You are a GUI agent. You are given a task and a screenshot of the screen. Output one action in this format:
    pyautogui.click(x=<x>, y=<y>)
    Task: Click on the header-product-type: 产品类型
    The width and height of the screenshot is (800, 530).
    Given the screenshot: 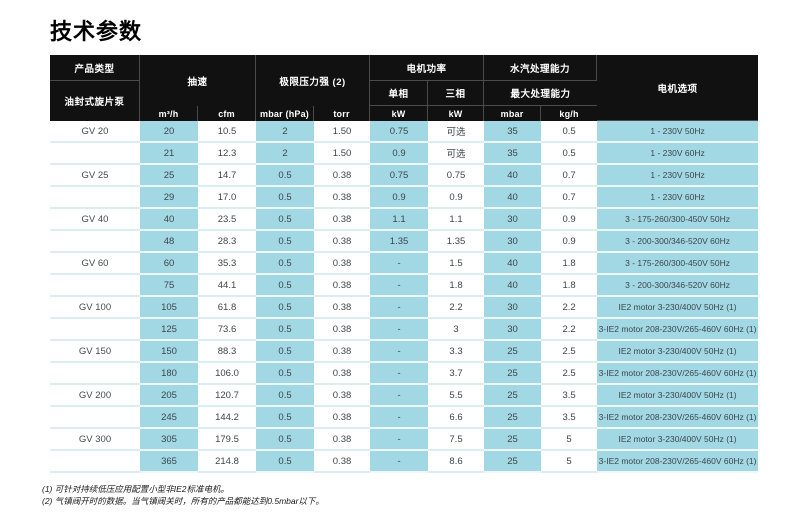 What is the action you would take?
    pyautogui.click(x=95, y=68)
    